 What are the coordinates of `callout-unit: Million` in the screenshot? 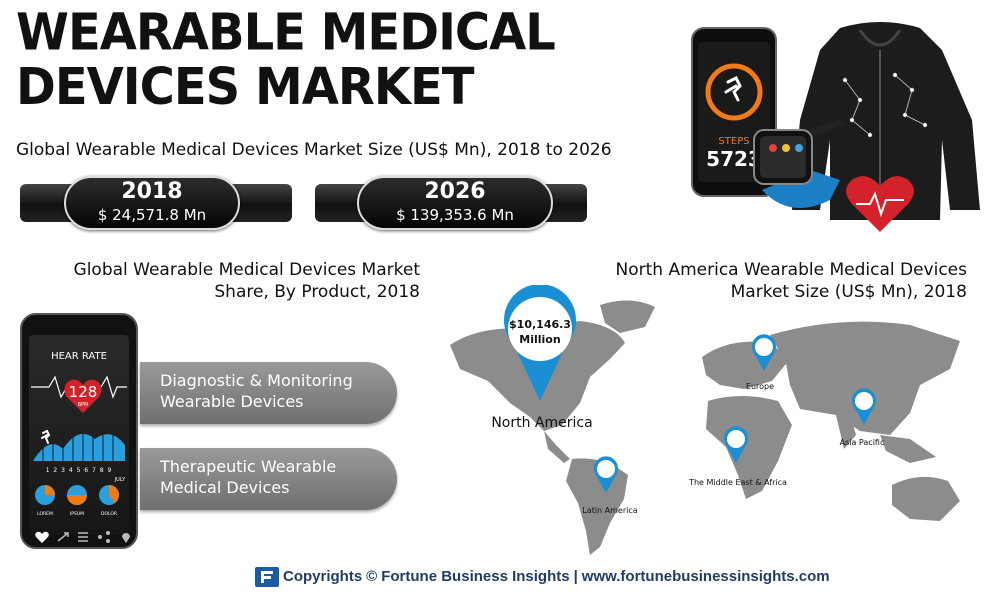 It's located at (539, 339).